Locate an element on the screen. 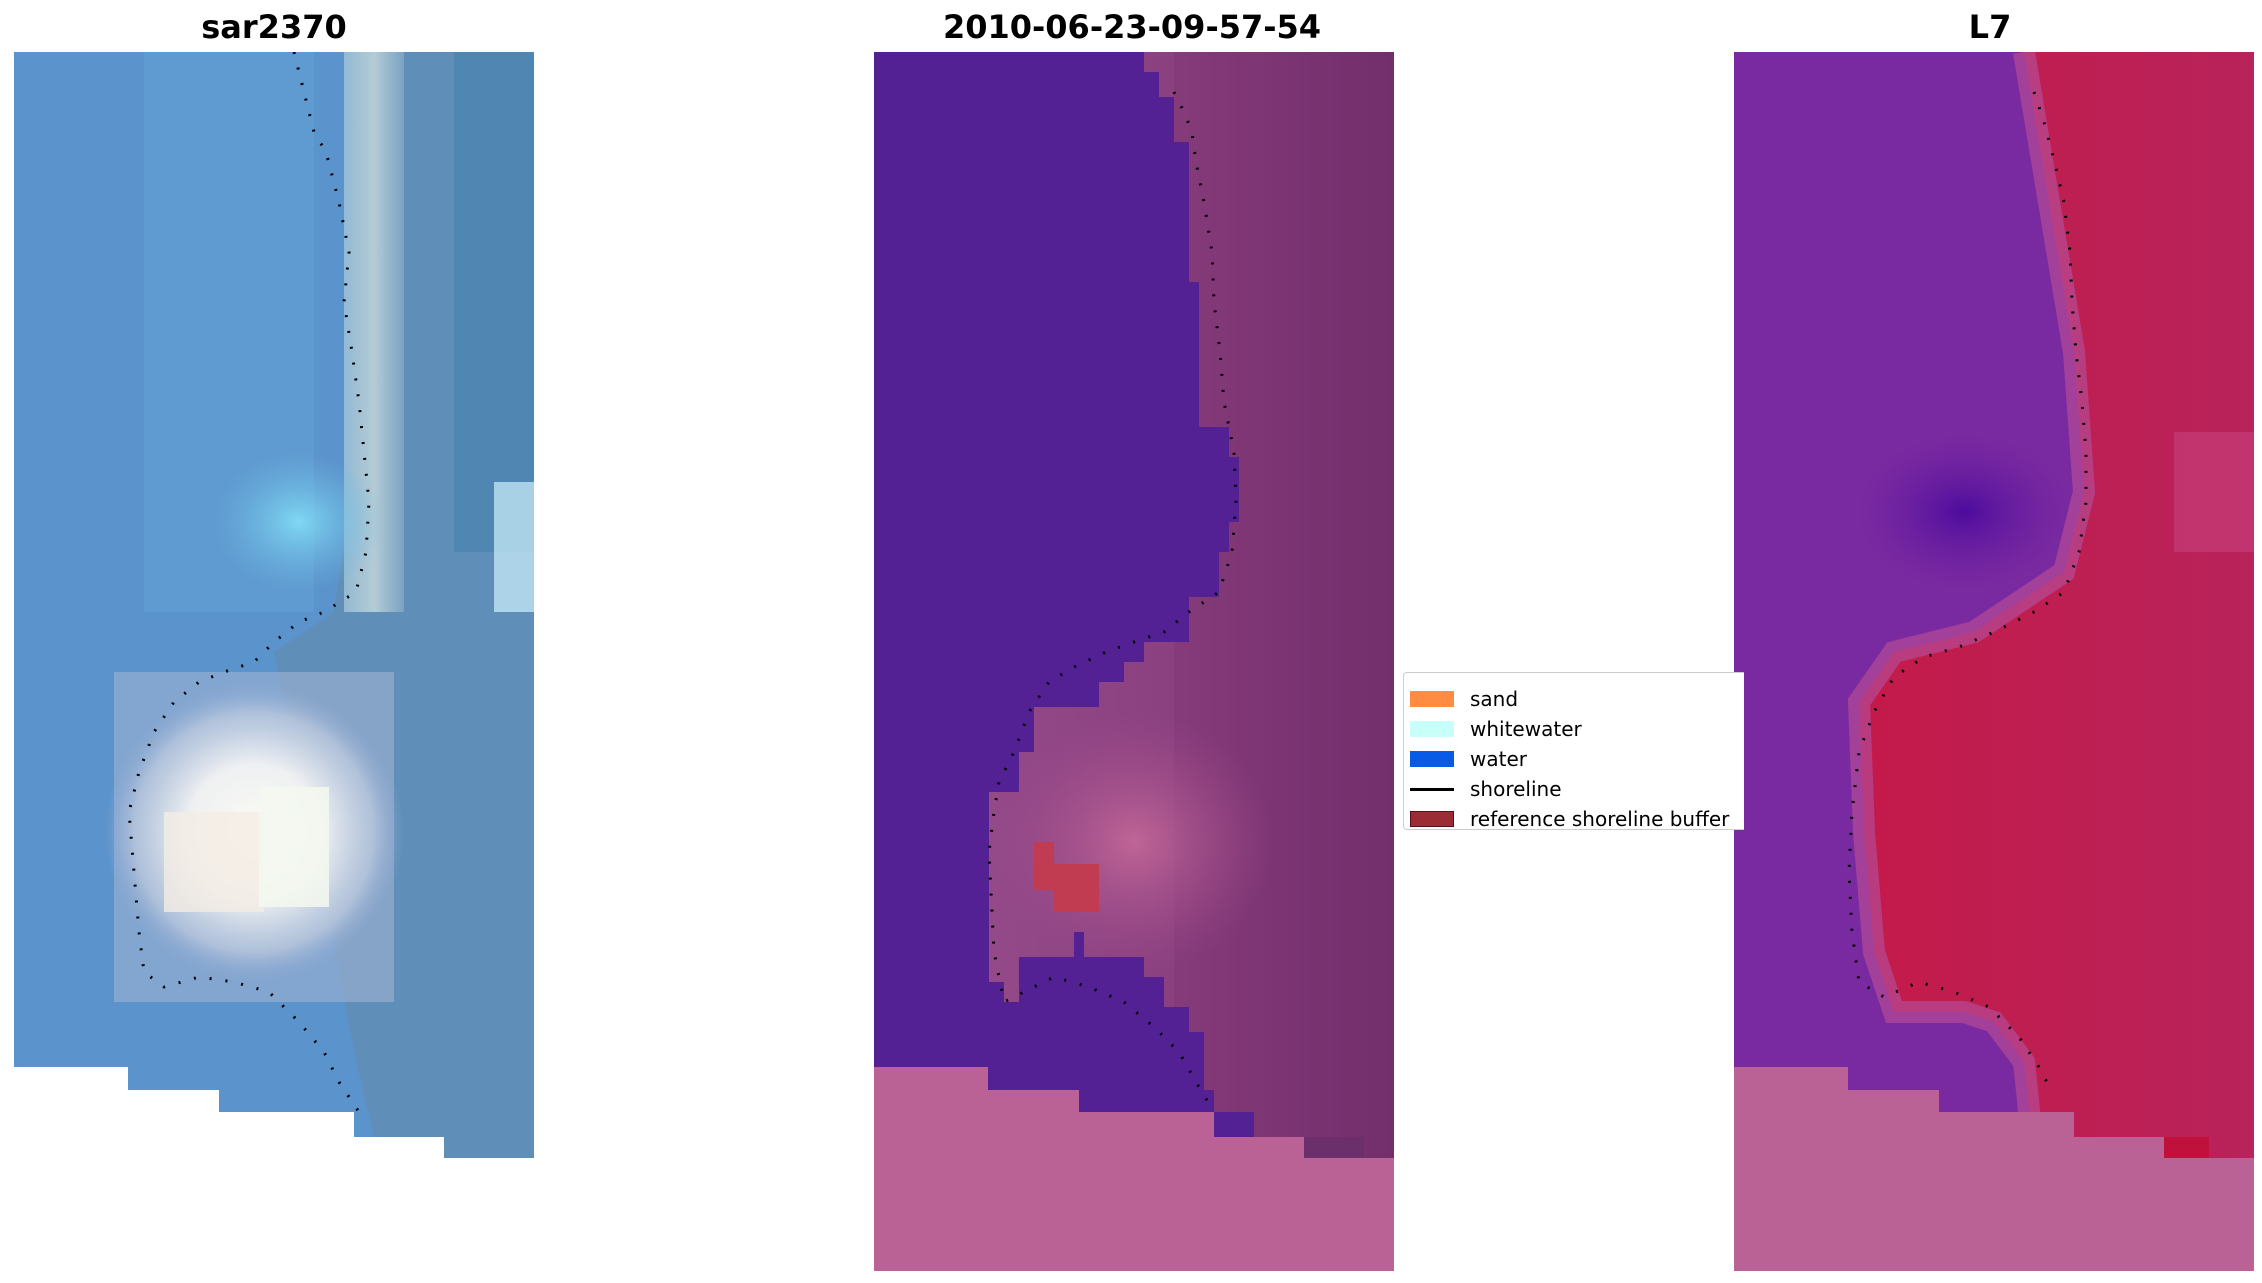 The width and height of the screenshot is (2262, 1283). sand-swatch-icon is located at coordinates (1432, 699).